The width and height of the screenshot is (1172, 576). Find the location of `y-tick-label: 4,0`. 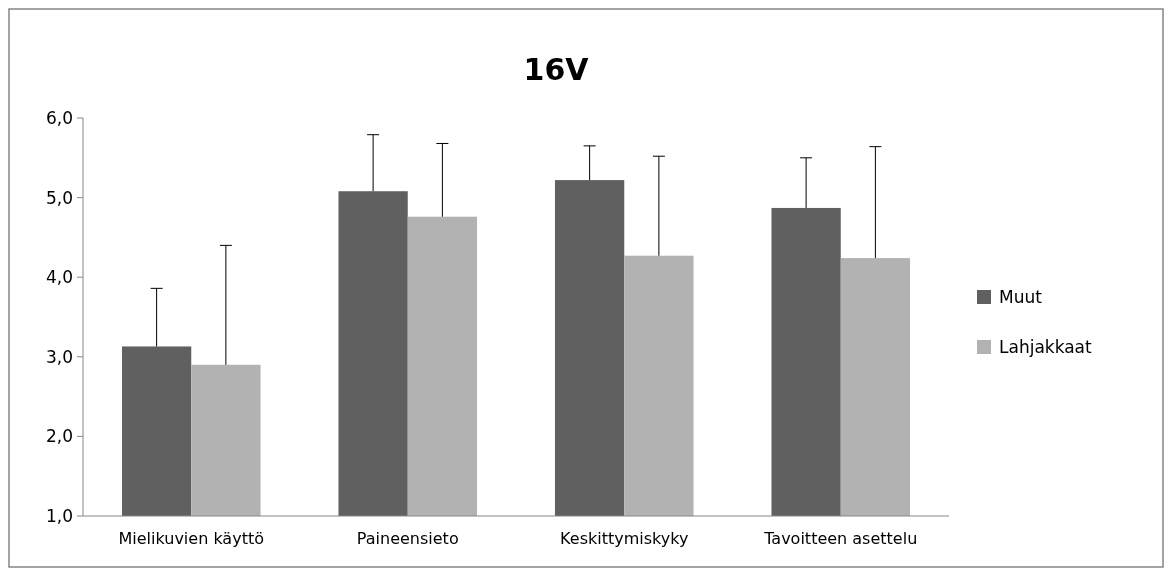

y-tick-label: 4,0 is located at coordinates (59, 277).